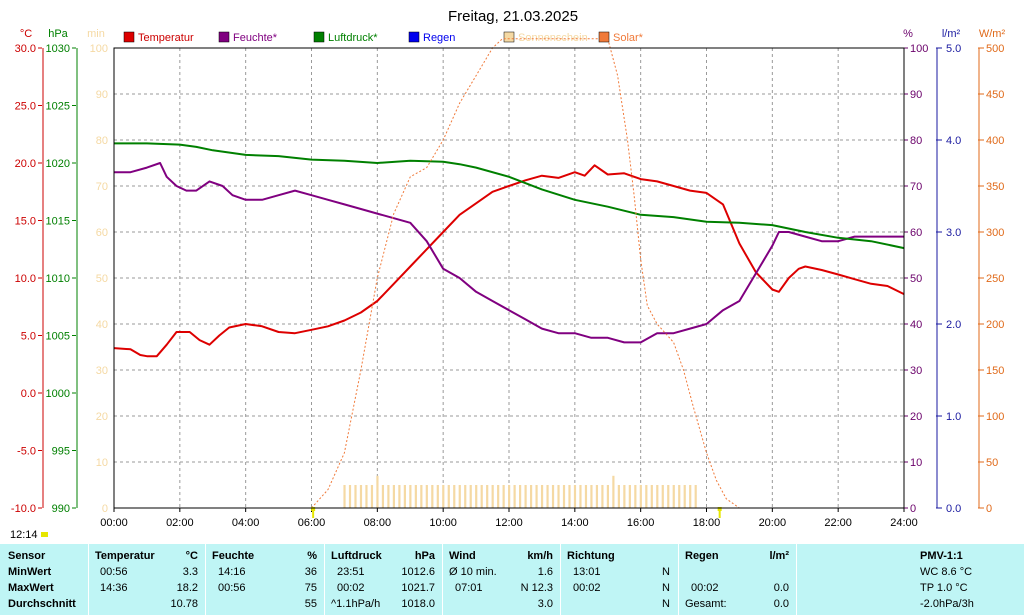 This screenshot has width=1024, height=615. Describe the element at coordinates (913, 509) in the screenshot. I see `humidity-axis-tick-label: 0` at that location.